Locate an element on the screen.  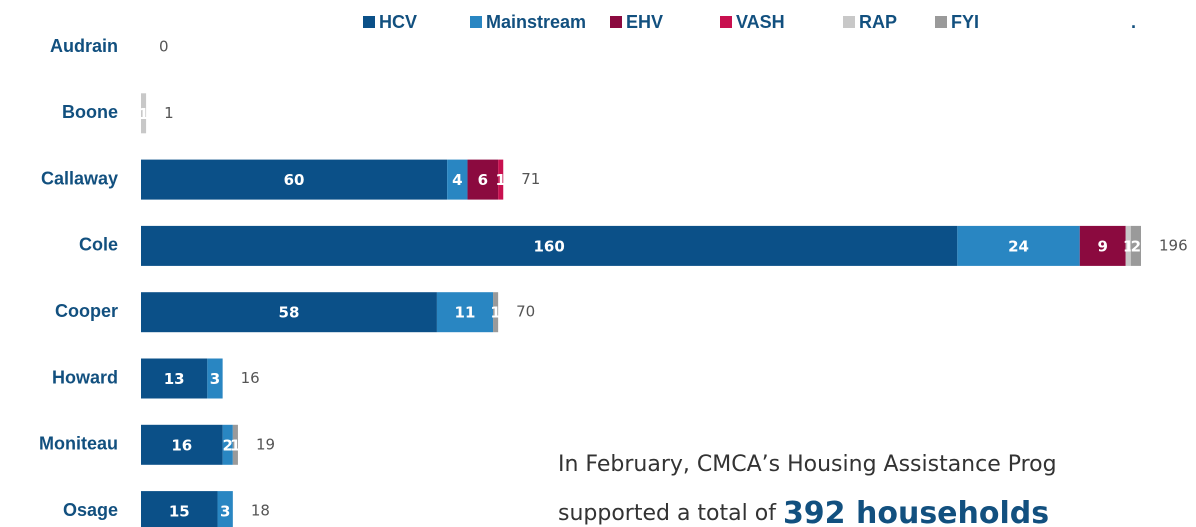
paragraph-highlight: 392 households is located at coordinates (916, 511).